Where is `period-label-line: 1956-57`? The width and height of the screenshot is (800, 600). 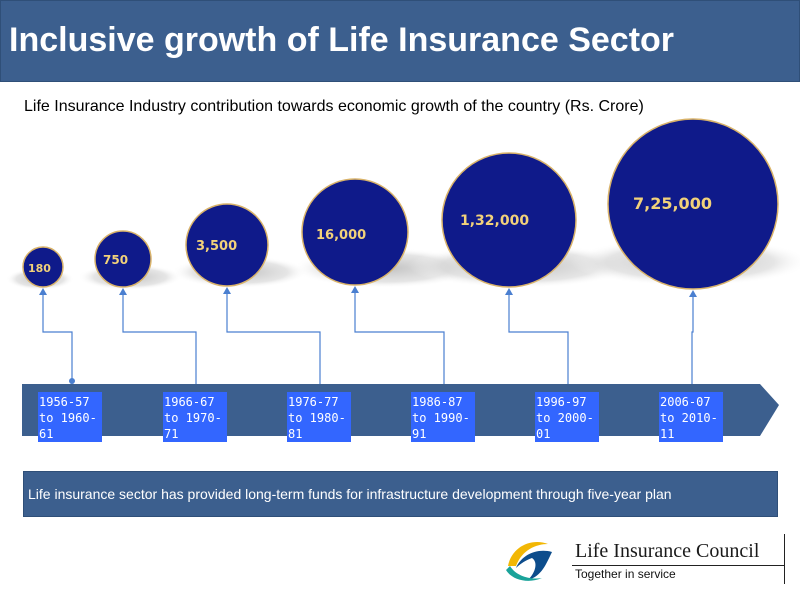 period-label-line: 1956-57 is located at coordinates (64, 402).